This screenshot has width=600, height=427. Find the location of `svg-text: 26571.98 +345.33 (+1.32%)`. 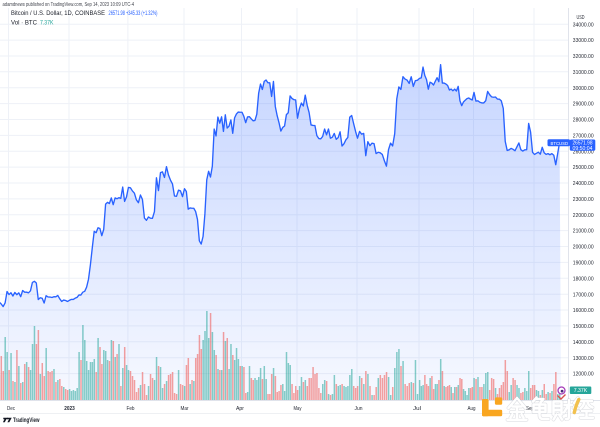

svg-text: 26571.98 +345.33 (+1.32%) is located at coordinates (133, 14).